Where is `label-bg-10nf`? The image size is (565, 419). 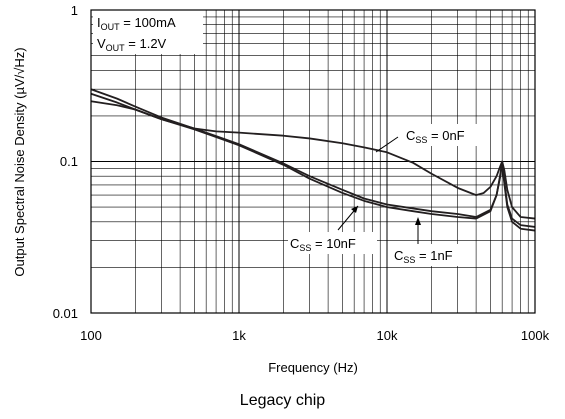
label-bg-10nf is located at coordinates (332, 243).